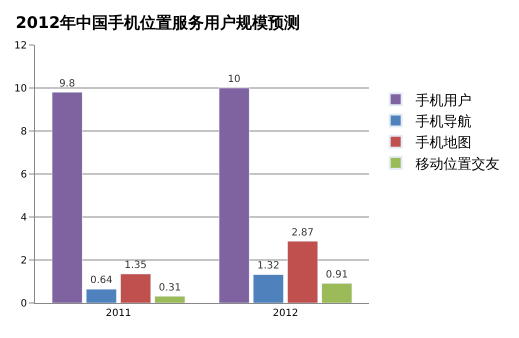 This screenshot has height=338, width=519. What do you see at coordinates (20, 89) in the screenshot?
I see `y-tick-label: 10` at bounding box center [20, 89].